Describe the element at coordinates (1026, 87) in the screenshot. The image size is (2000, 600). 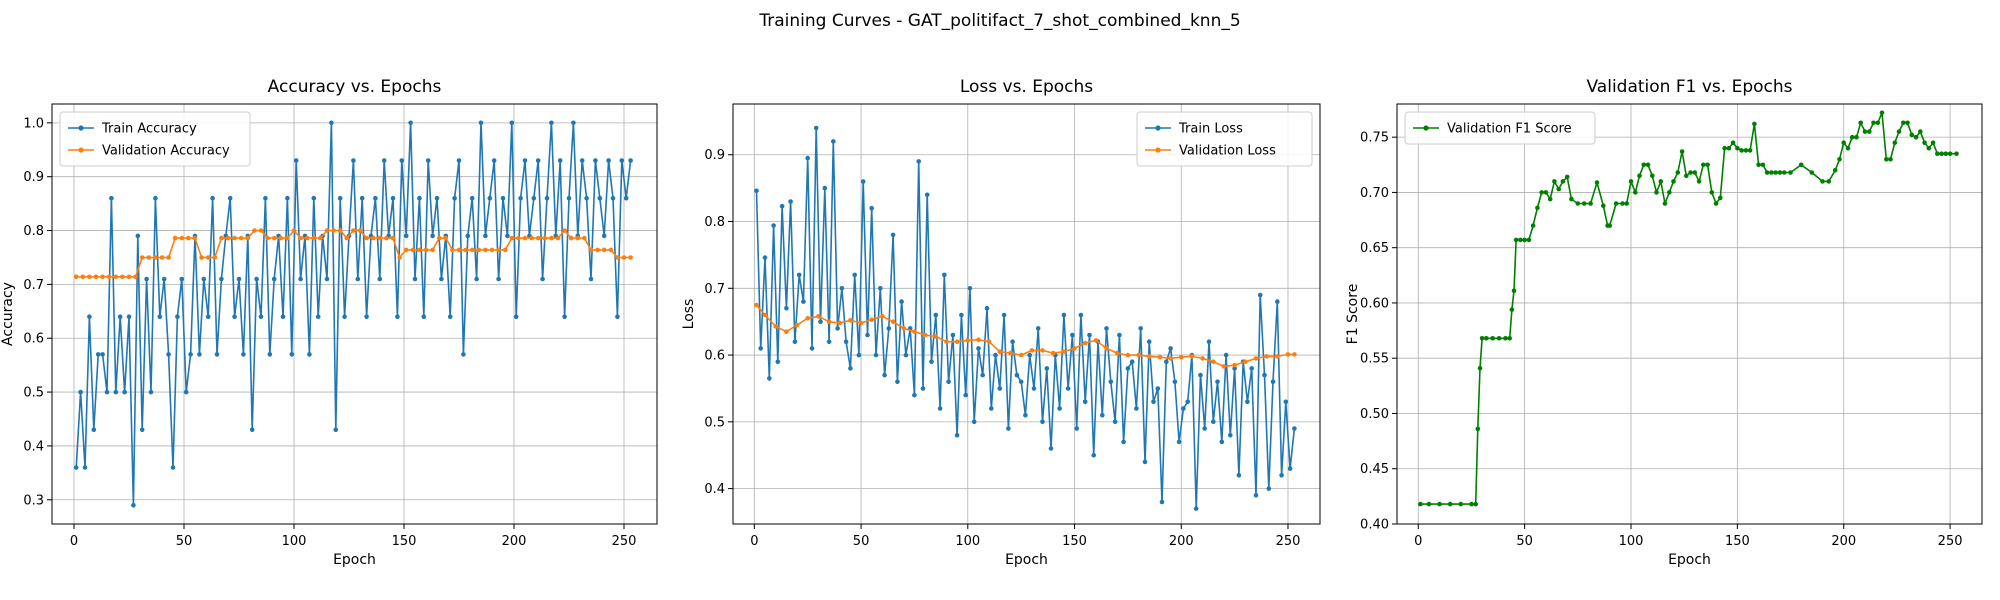
I see `chart-title: Loss vs. Epochs` at that location.